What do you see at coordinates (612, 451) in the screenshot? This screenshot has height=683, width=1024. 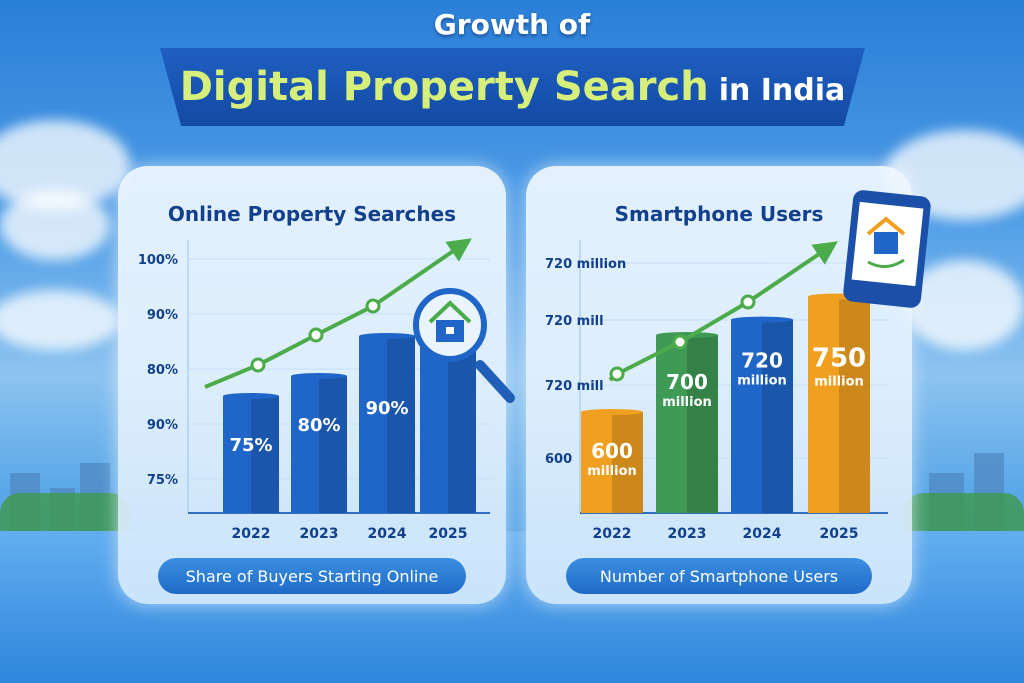 I see `data-label-value: 600` at bounding box center [612, 451].